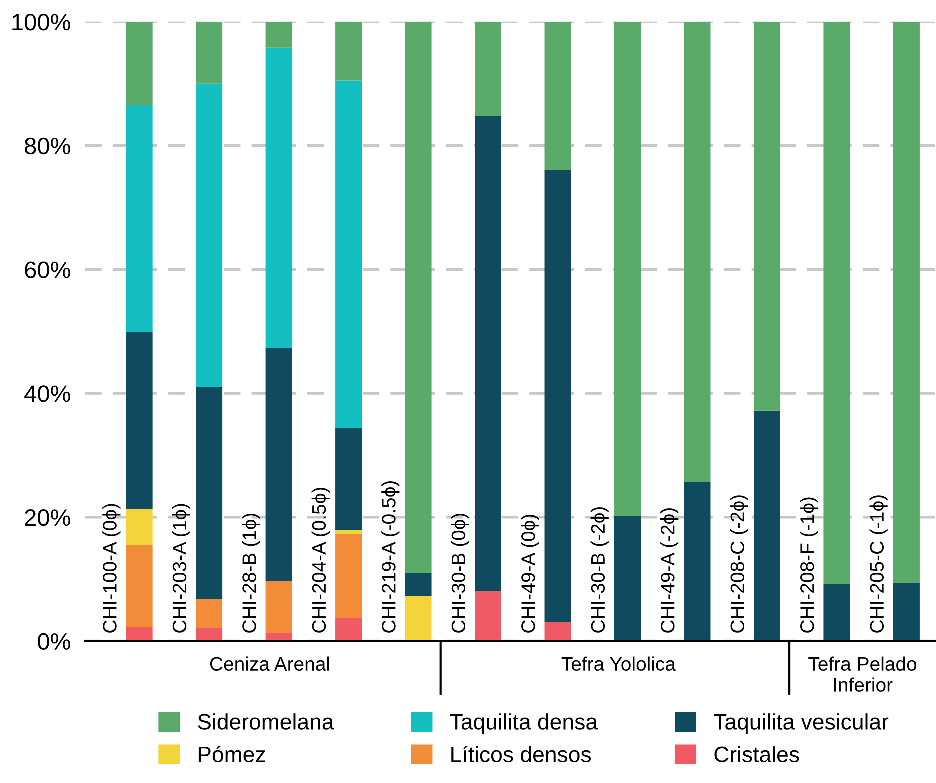  I want to click on text: Ceniza Arenal, so click(270, 664).